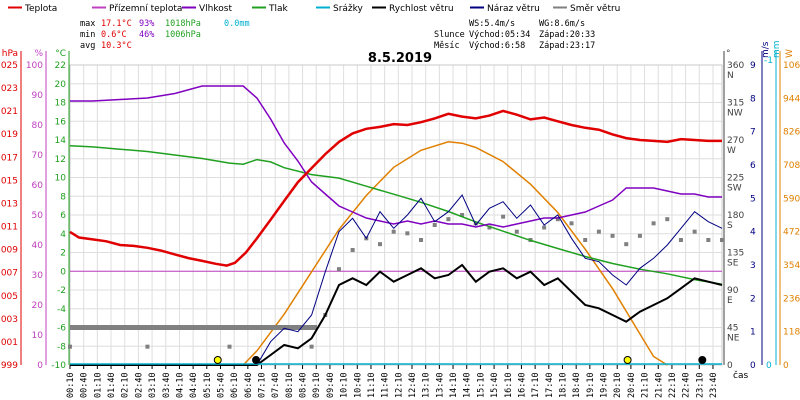 The width and height of the screenshot is (800, 400). I want to click on x-tick-label: 07:10, so click(263, 385).